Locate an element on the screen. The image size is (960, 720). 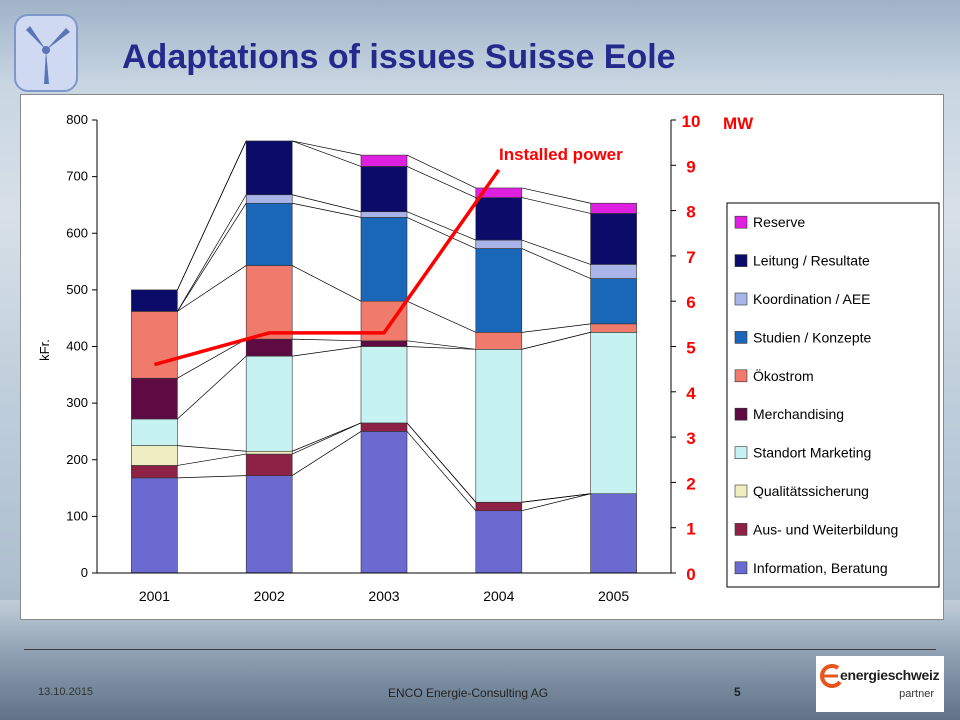
footer-company: ENCO Energie-Consulting AG is located at coordinates (468, 693).